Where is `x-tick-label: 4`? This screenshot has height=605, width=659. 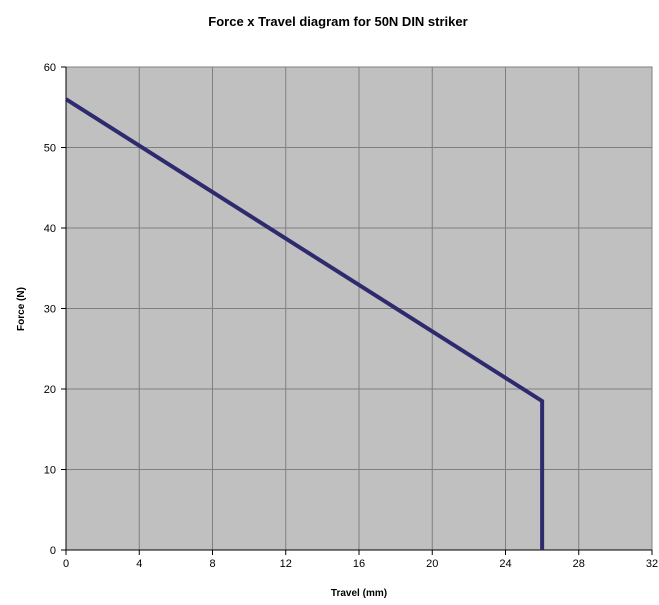 x-tick-label: 4 is located at coordinates (139, 564).